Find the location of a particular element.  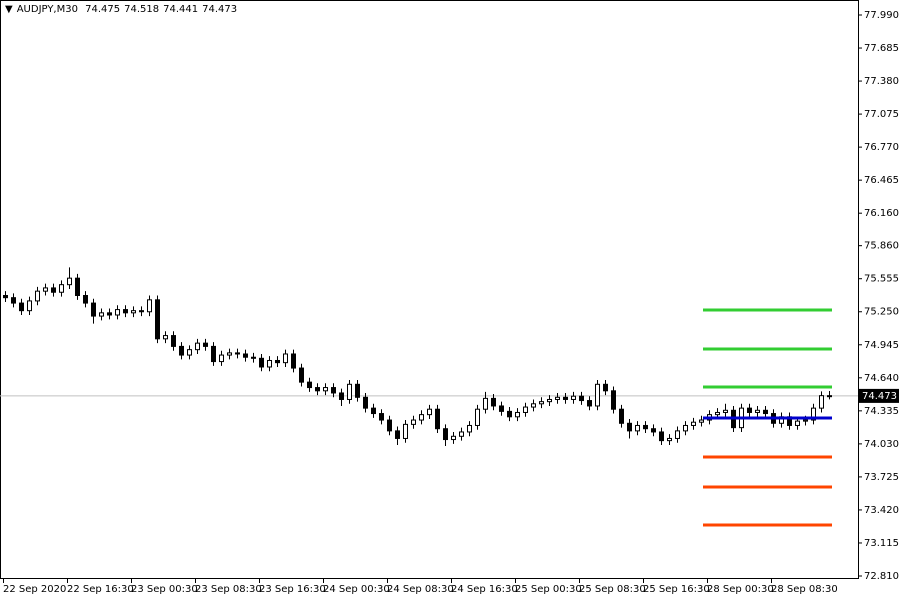

y-tick-label: 73.725 is located at coordinates (881, 477).